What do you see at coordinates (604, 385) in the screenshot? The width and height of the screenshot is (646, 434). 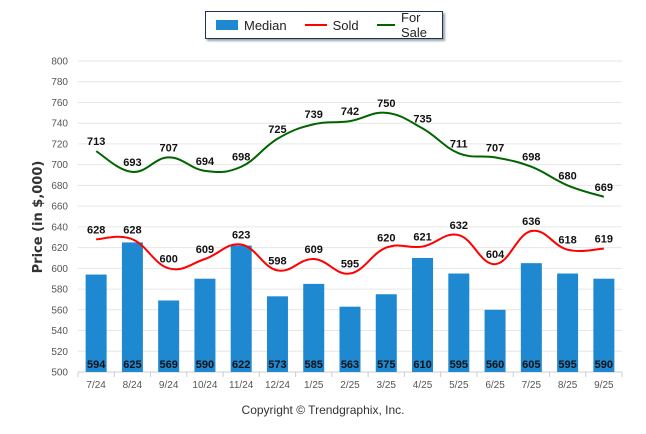 I see `x-tick-label: 9/25` at bounding box center [604, 385].